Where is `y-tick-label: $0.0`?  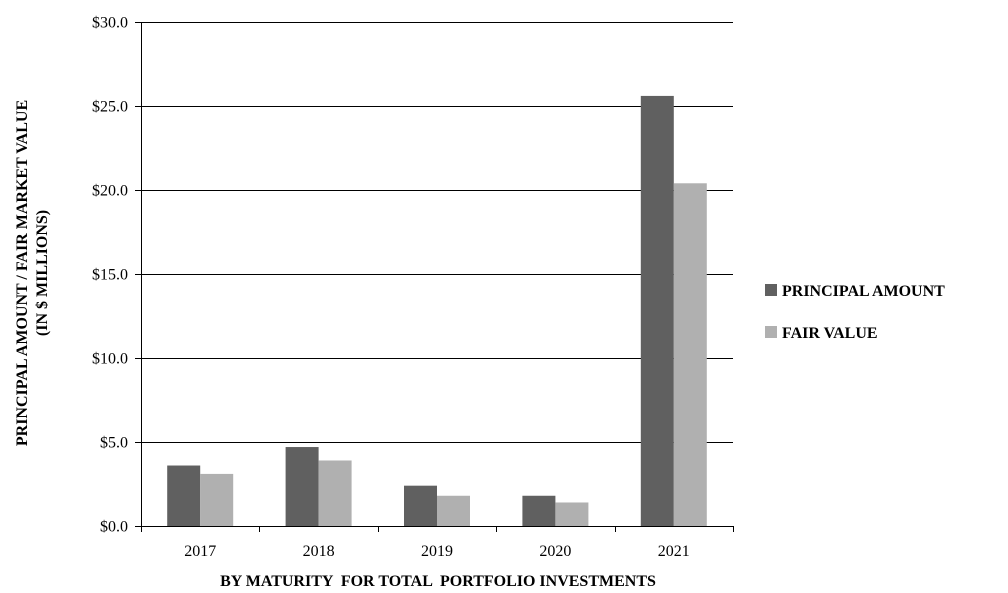
y-tick-label: $0.0 is located at coordinates (114, 527).